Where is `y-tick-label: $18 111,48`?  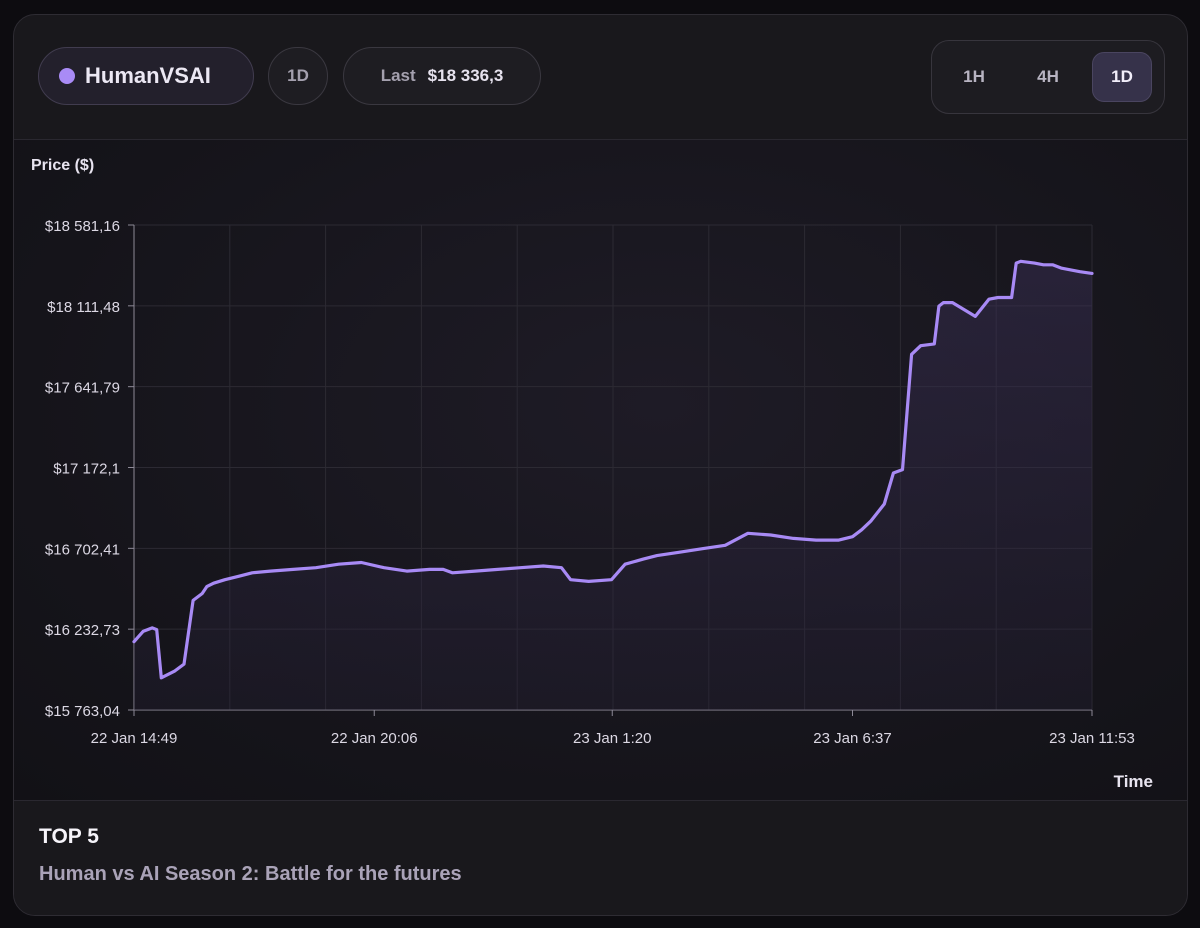
y-tick-label: $18 111,48 is located at coordinates (83, 307).